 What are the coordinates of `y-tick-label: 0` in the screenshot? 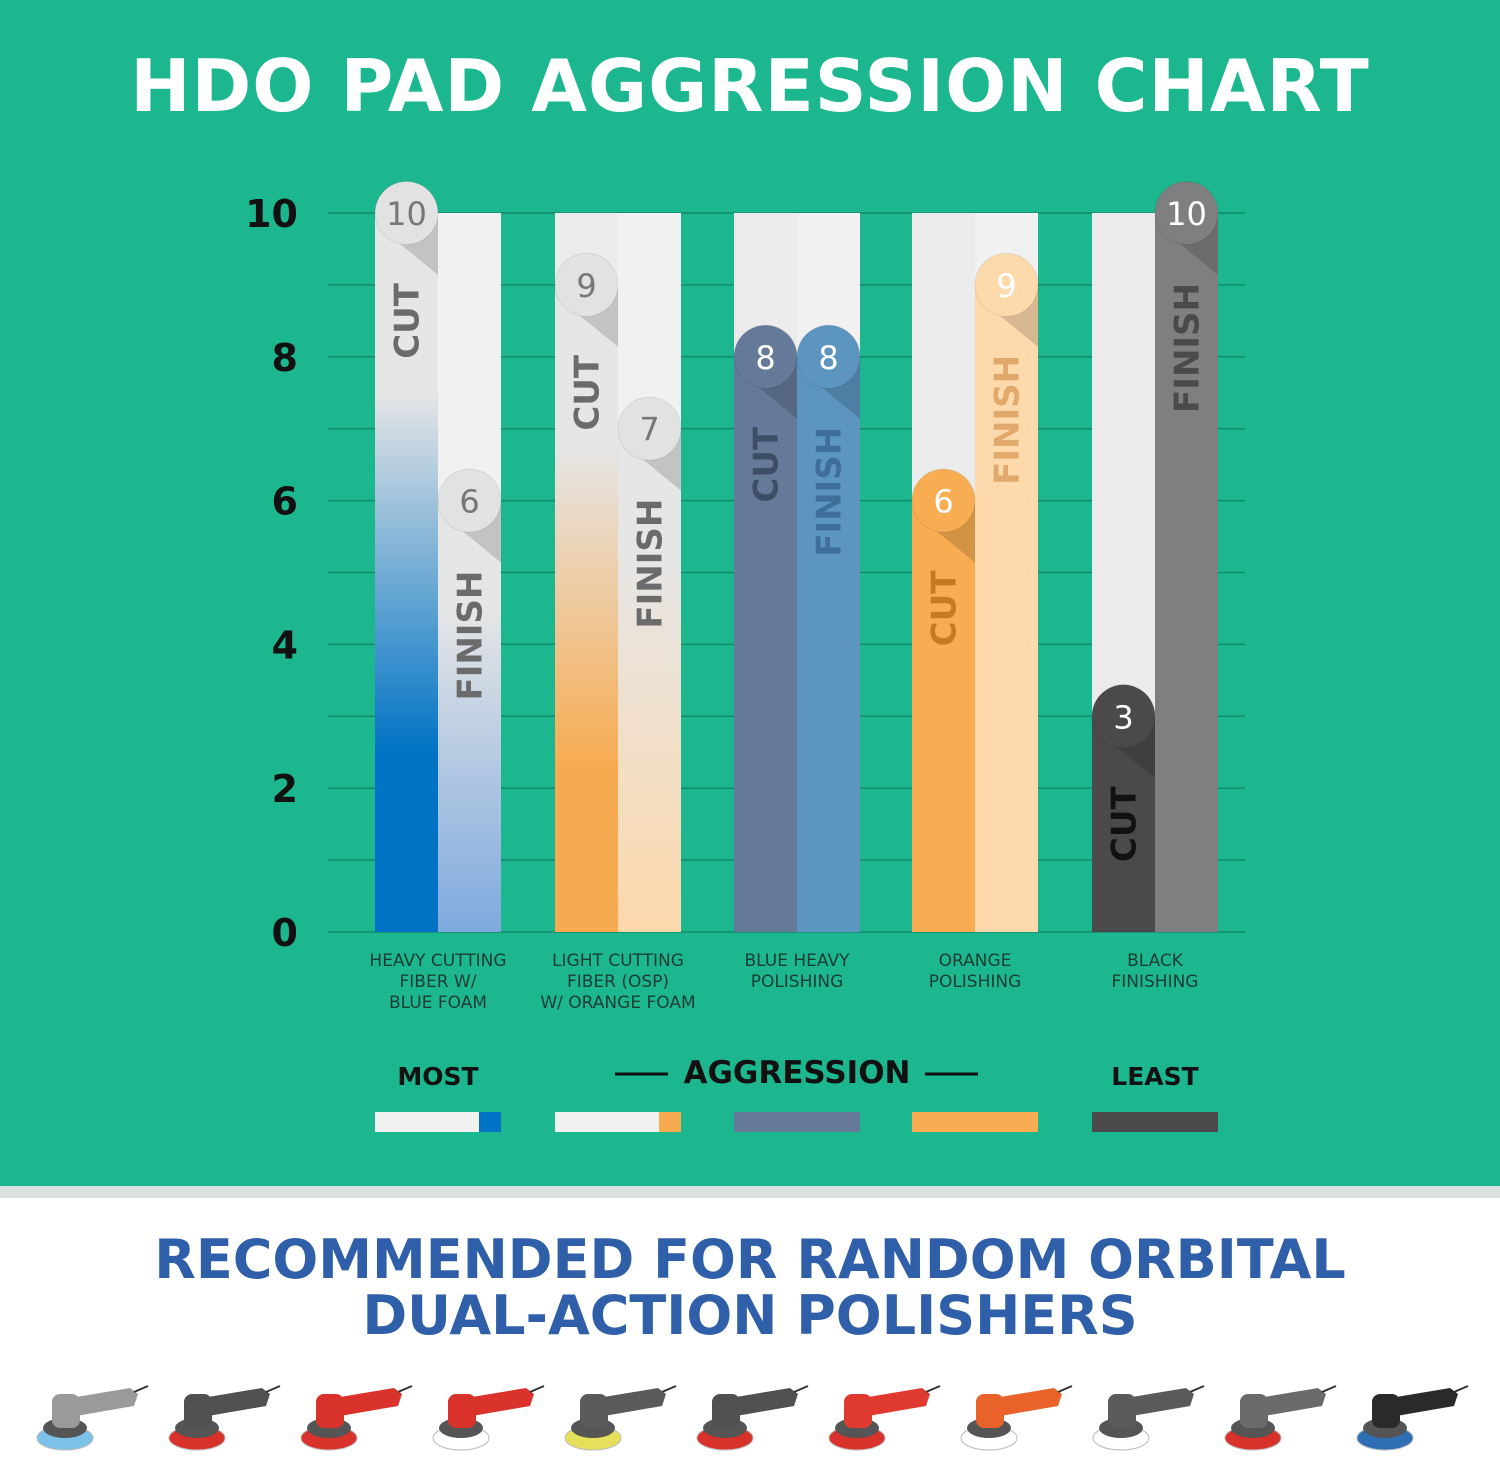 It's located at (285, 933).